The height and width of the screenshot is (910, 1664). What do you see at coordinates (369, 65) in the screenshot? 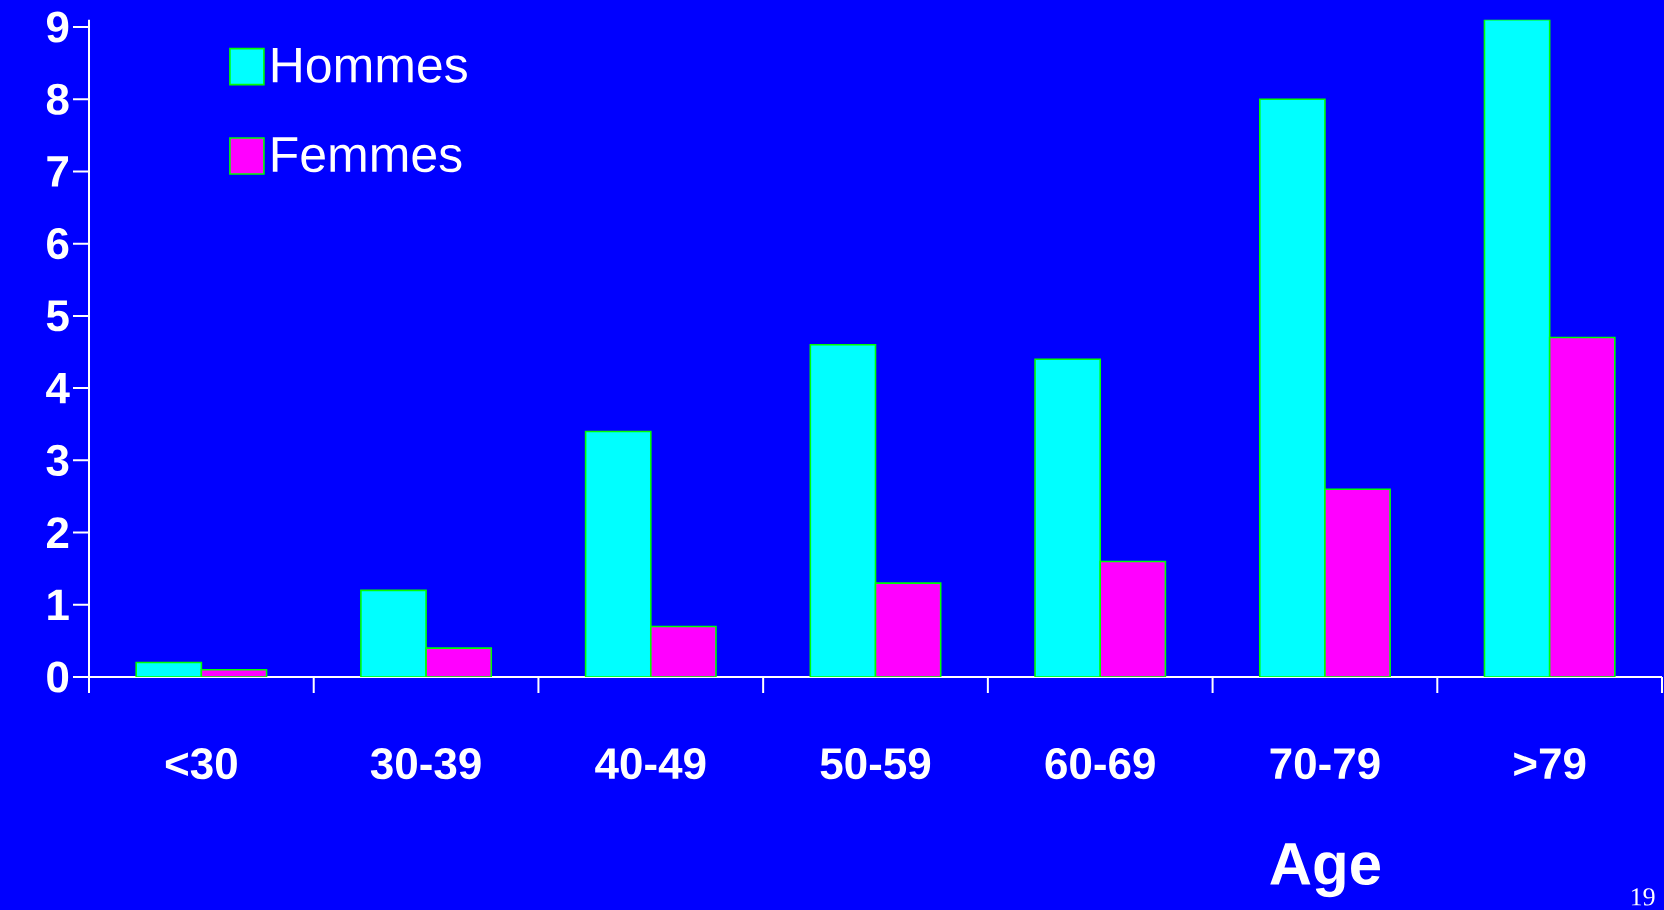
I see `legend-label: Hommes` at bounding box center [369, 65].